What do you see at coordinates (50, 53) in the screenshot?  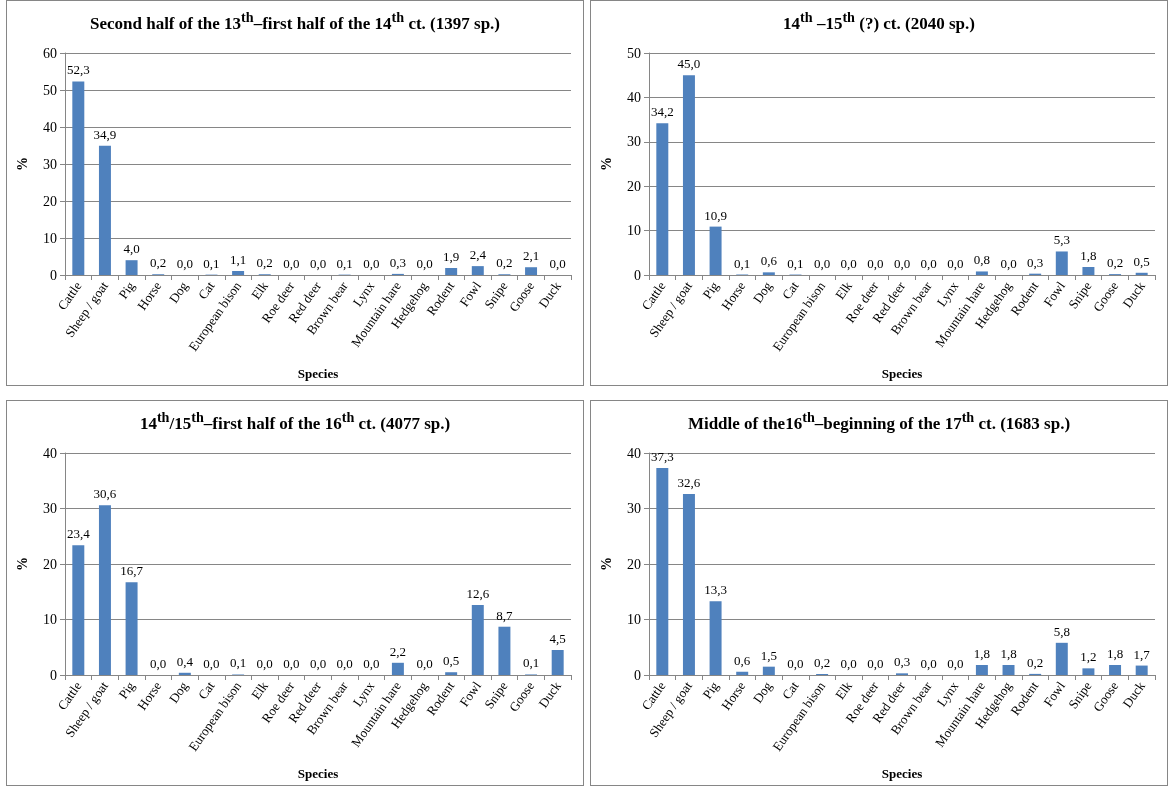 I see `y-tick-label: 60` at bounding box center [50, 53].